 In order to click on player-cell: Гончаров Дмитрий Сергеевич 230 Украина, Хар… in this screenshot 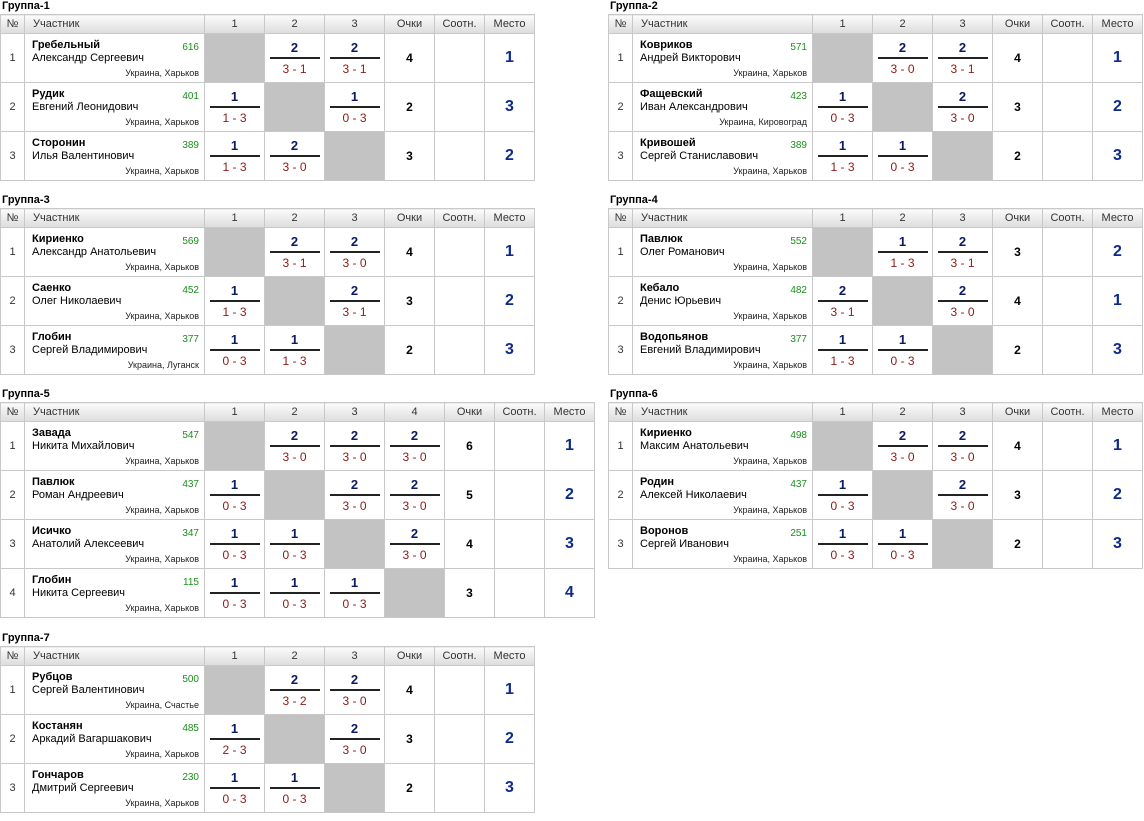, I will do `click(114, 788)`.